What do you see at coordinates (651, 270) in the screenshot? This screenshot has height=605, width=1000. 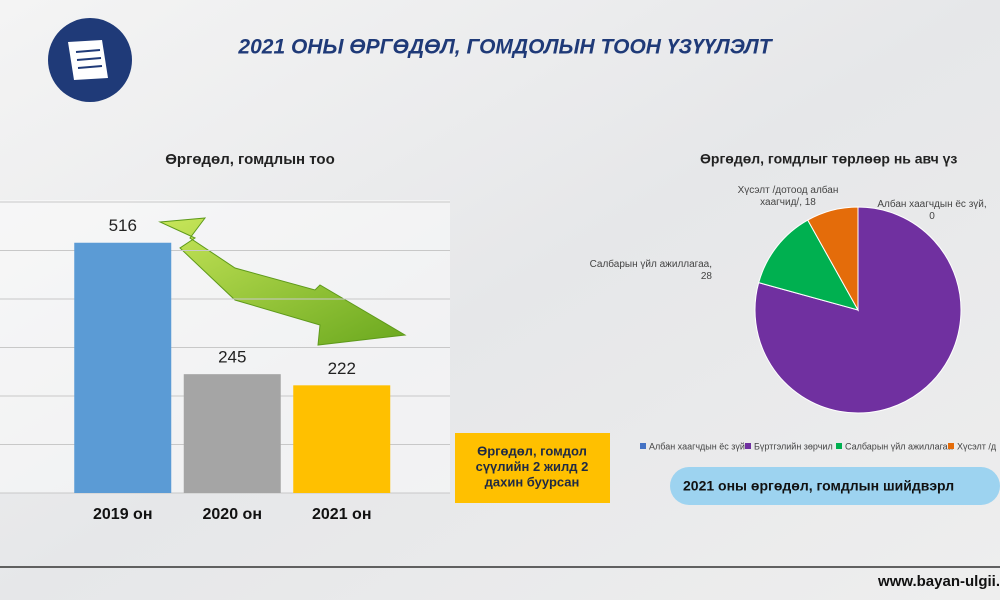 I see `data-label: Салбарын үйл ажиллагаа, 28` at bounding box center [651, 270].